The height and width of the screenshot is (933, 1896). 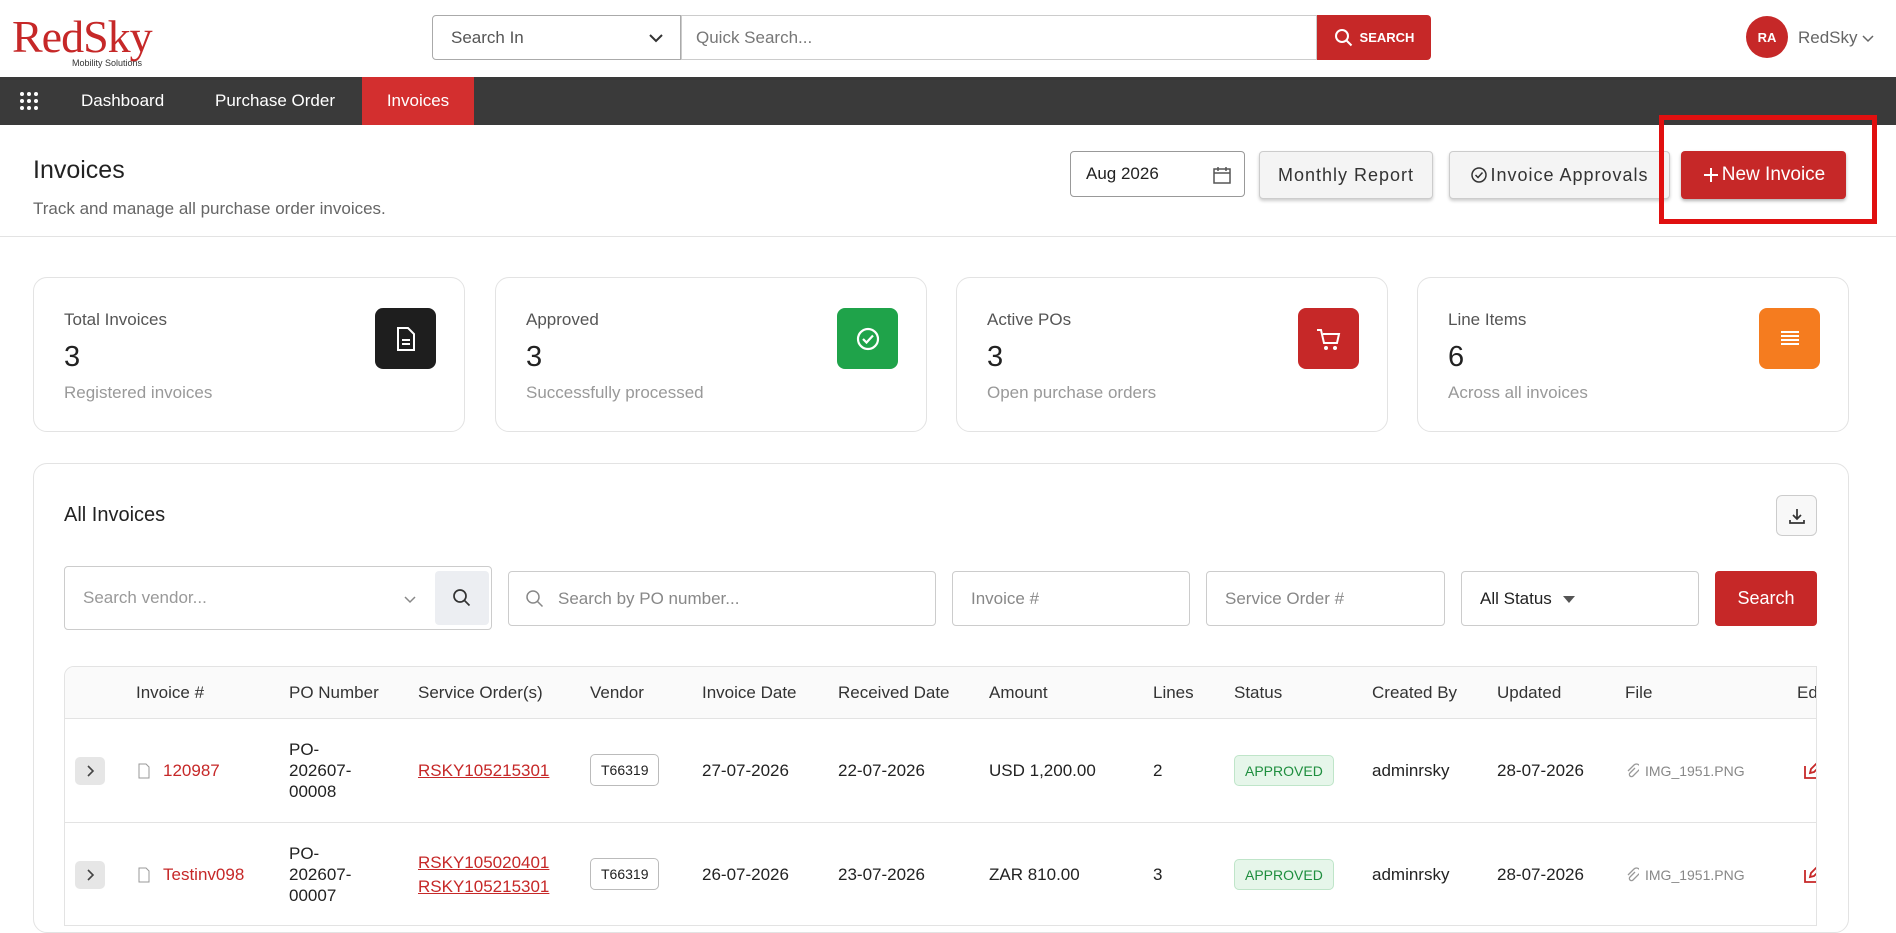 What do you see at coordinates (1773, 174) in the screenshot?
I see `label: New Invoice` at bounding box center [1773, 174].